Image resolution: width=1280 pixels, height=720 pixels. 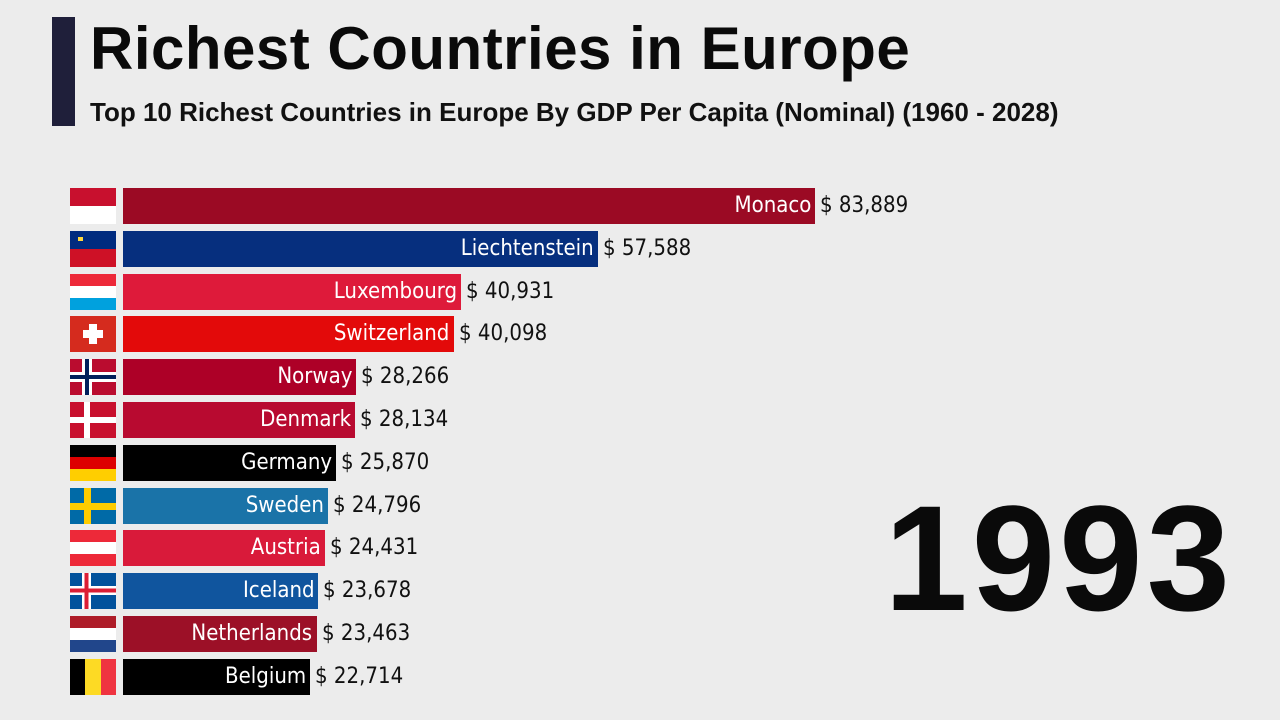 What do you see at coordinates (500, 48) in the screenshot?
I see `chart-title: Richest Countries in Europe` at bounding box center [500, 48].